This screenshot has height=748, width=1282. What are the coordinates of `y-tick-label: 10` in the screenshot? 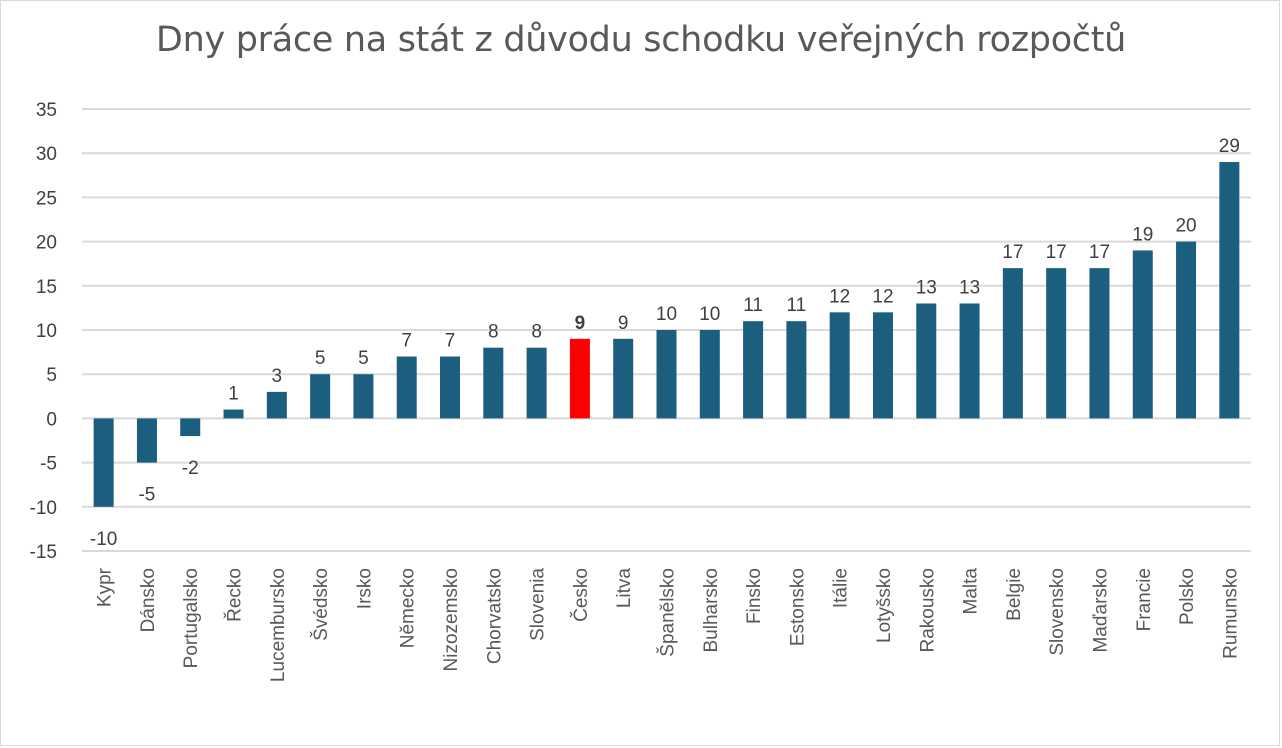 It's located at (46, 331).